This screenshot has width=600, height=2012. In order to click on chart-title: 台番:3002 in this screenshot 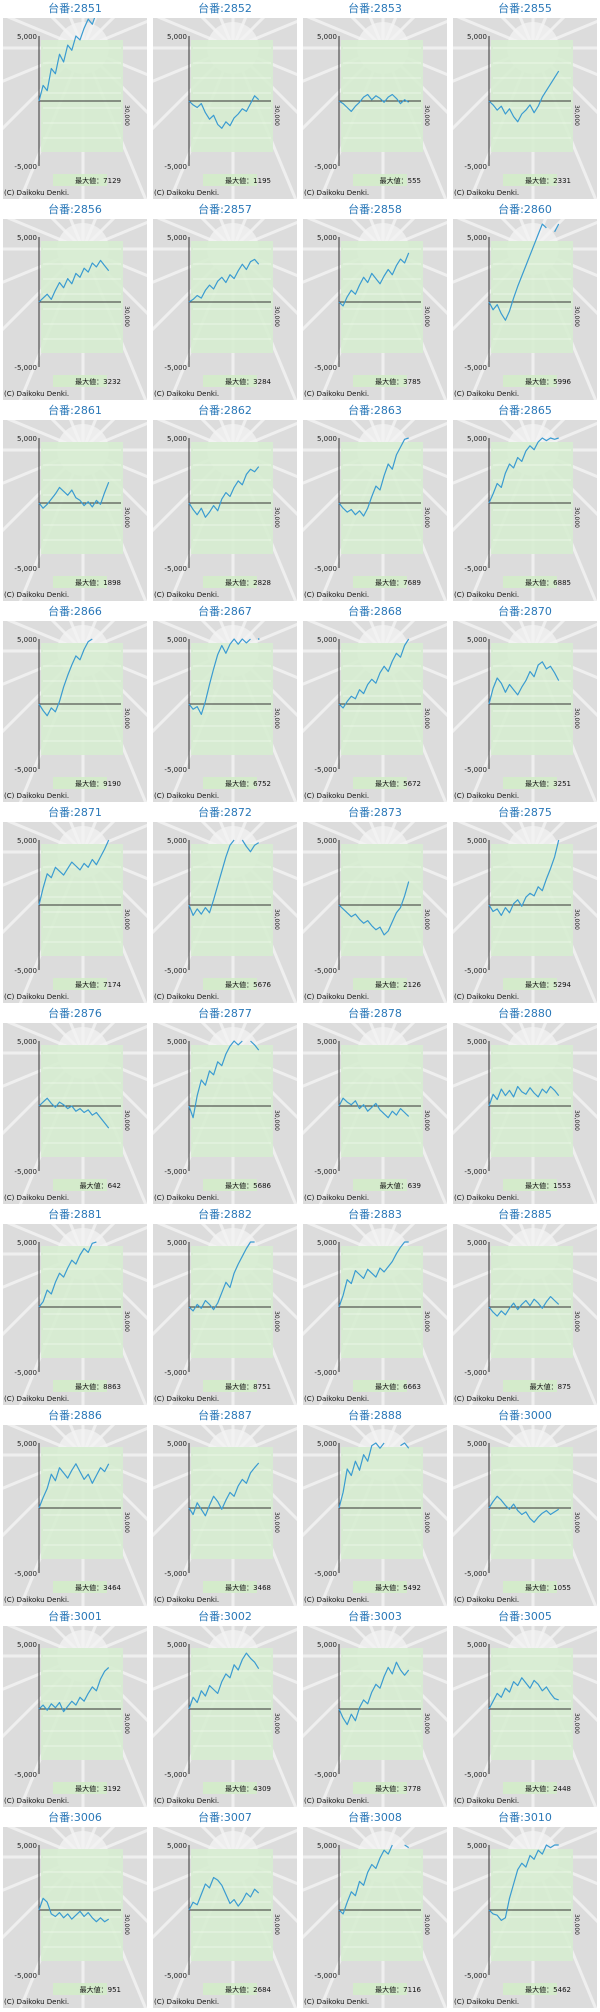, I will do `click(225, 1616)`.